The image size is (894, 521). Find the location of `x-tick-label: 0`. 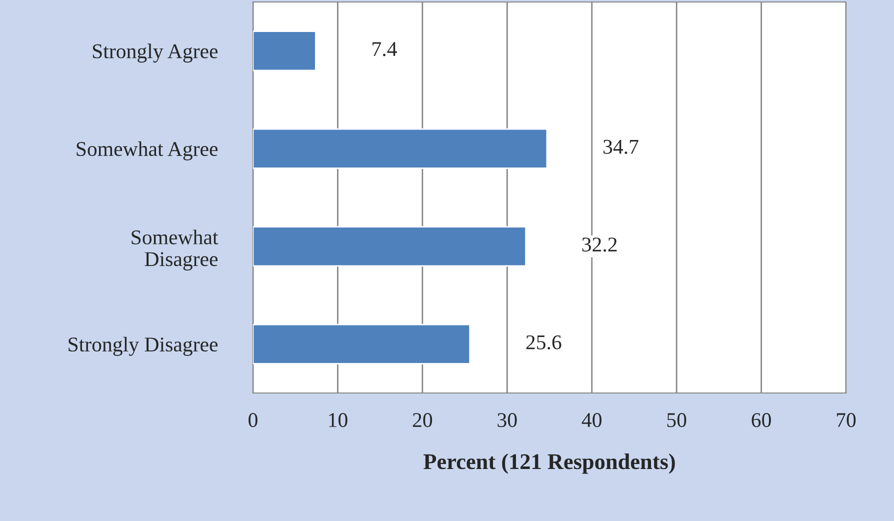

x-tick-label: 0 is located at coordinates (253, 420).